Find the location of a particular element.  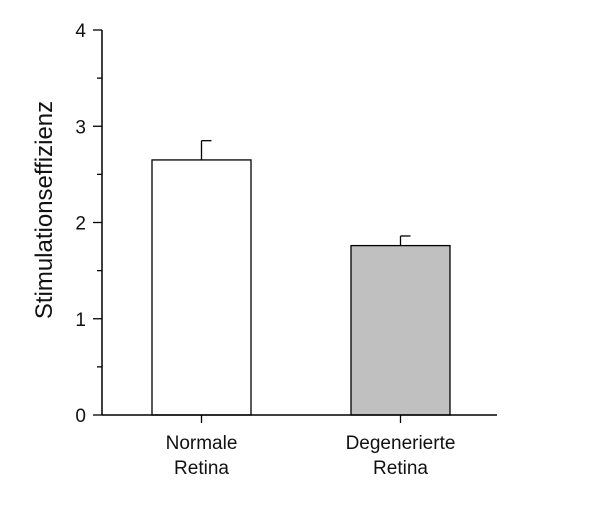

y-tick-label: 1 is located at coordinates (80, 320).